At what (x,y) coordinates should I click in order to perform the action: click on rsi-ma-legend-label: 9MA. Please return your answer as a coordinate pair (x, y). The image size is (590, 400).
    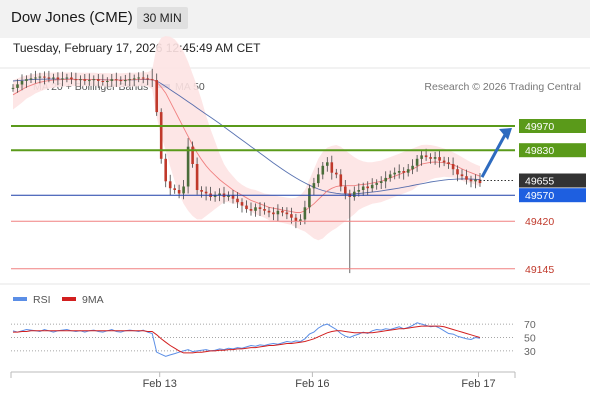
    Looking at the image, I should click on (93, 300).